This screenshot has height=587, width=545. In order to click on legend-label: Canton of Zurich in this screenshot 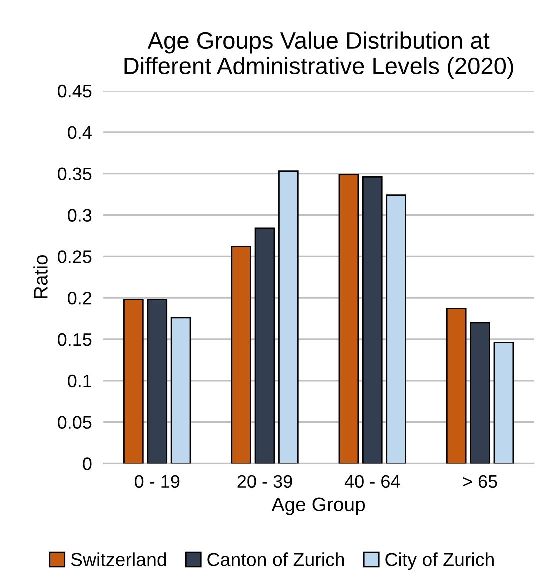, I will do `click(276, 559)`.